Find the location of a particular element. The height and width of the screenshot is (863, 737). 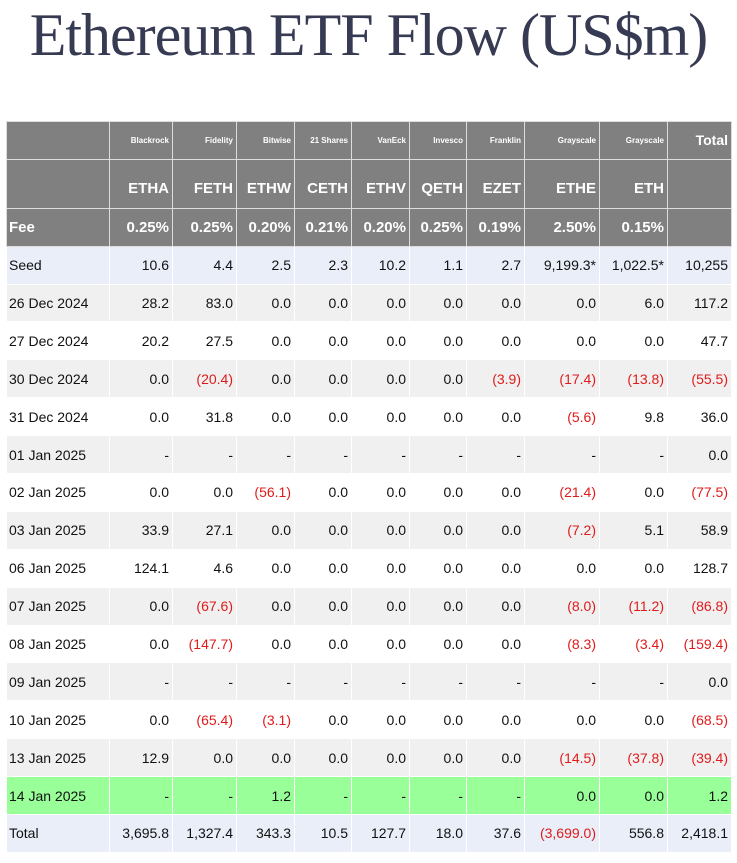

flow-cell: 83.0 is located at coordinates (204, 303).